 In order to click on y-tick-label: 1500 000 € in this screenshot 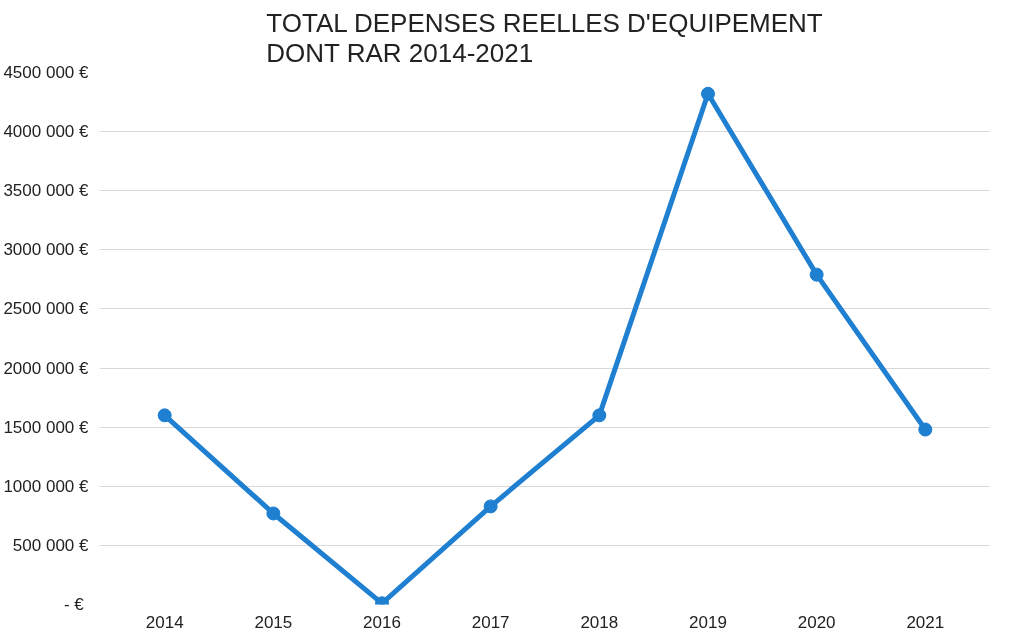, I will do `click(46, 427)`.